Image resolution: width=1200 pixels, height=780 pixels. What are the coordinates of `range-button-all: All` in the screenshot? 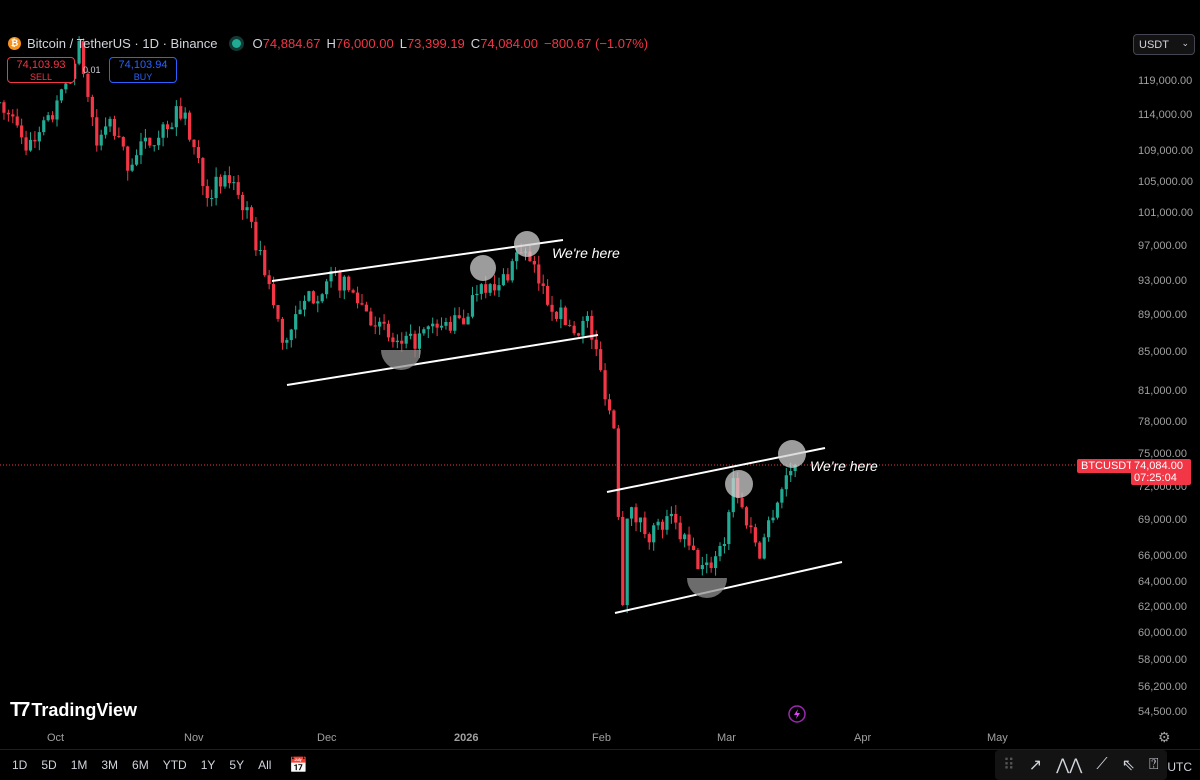 It's located at (265, 765).